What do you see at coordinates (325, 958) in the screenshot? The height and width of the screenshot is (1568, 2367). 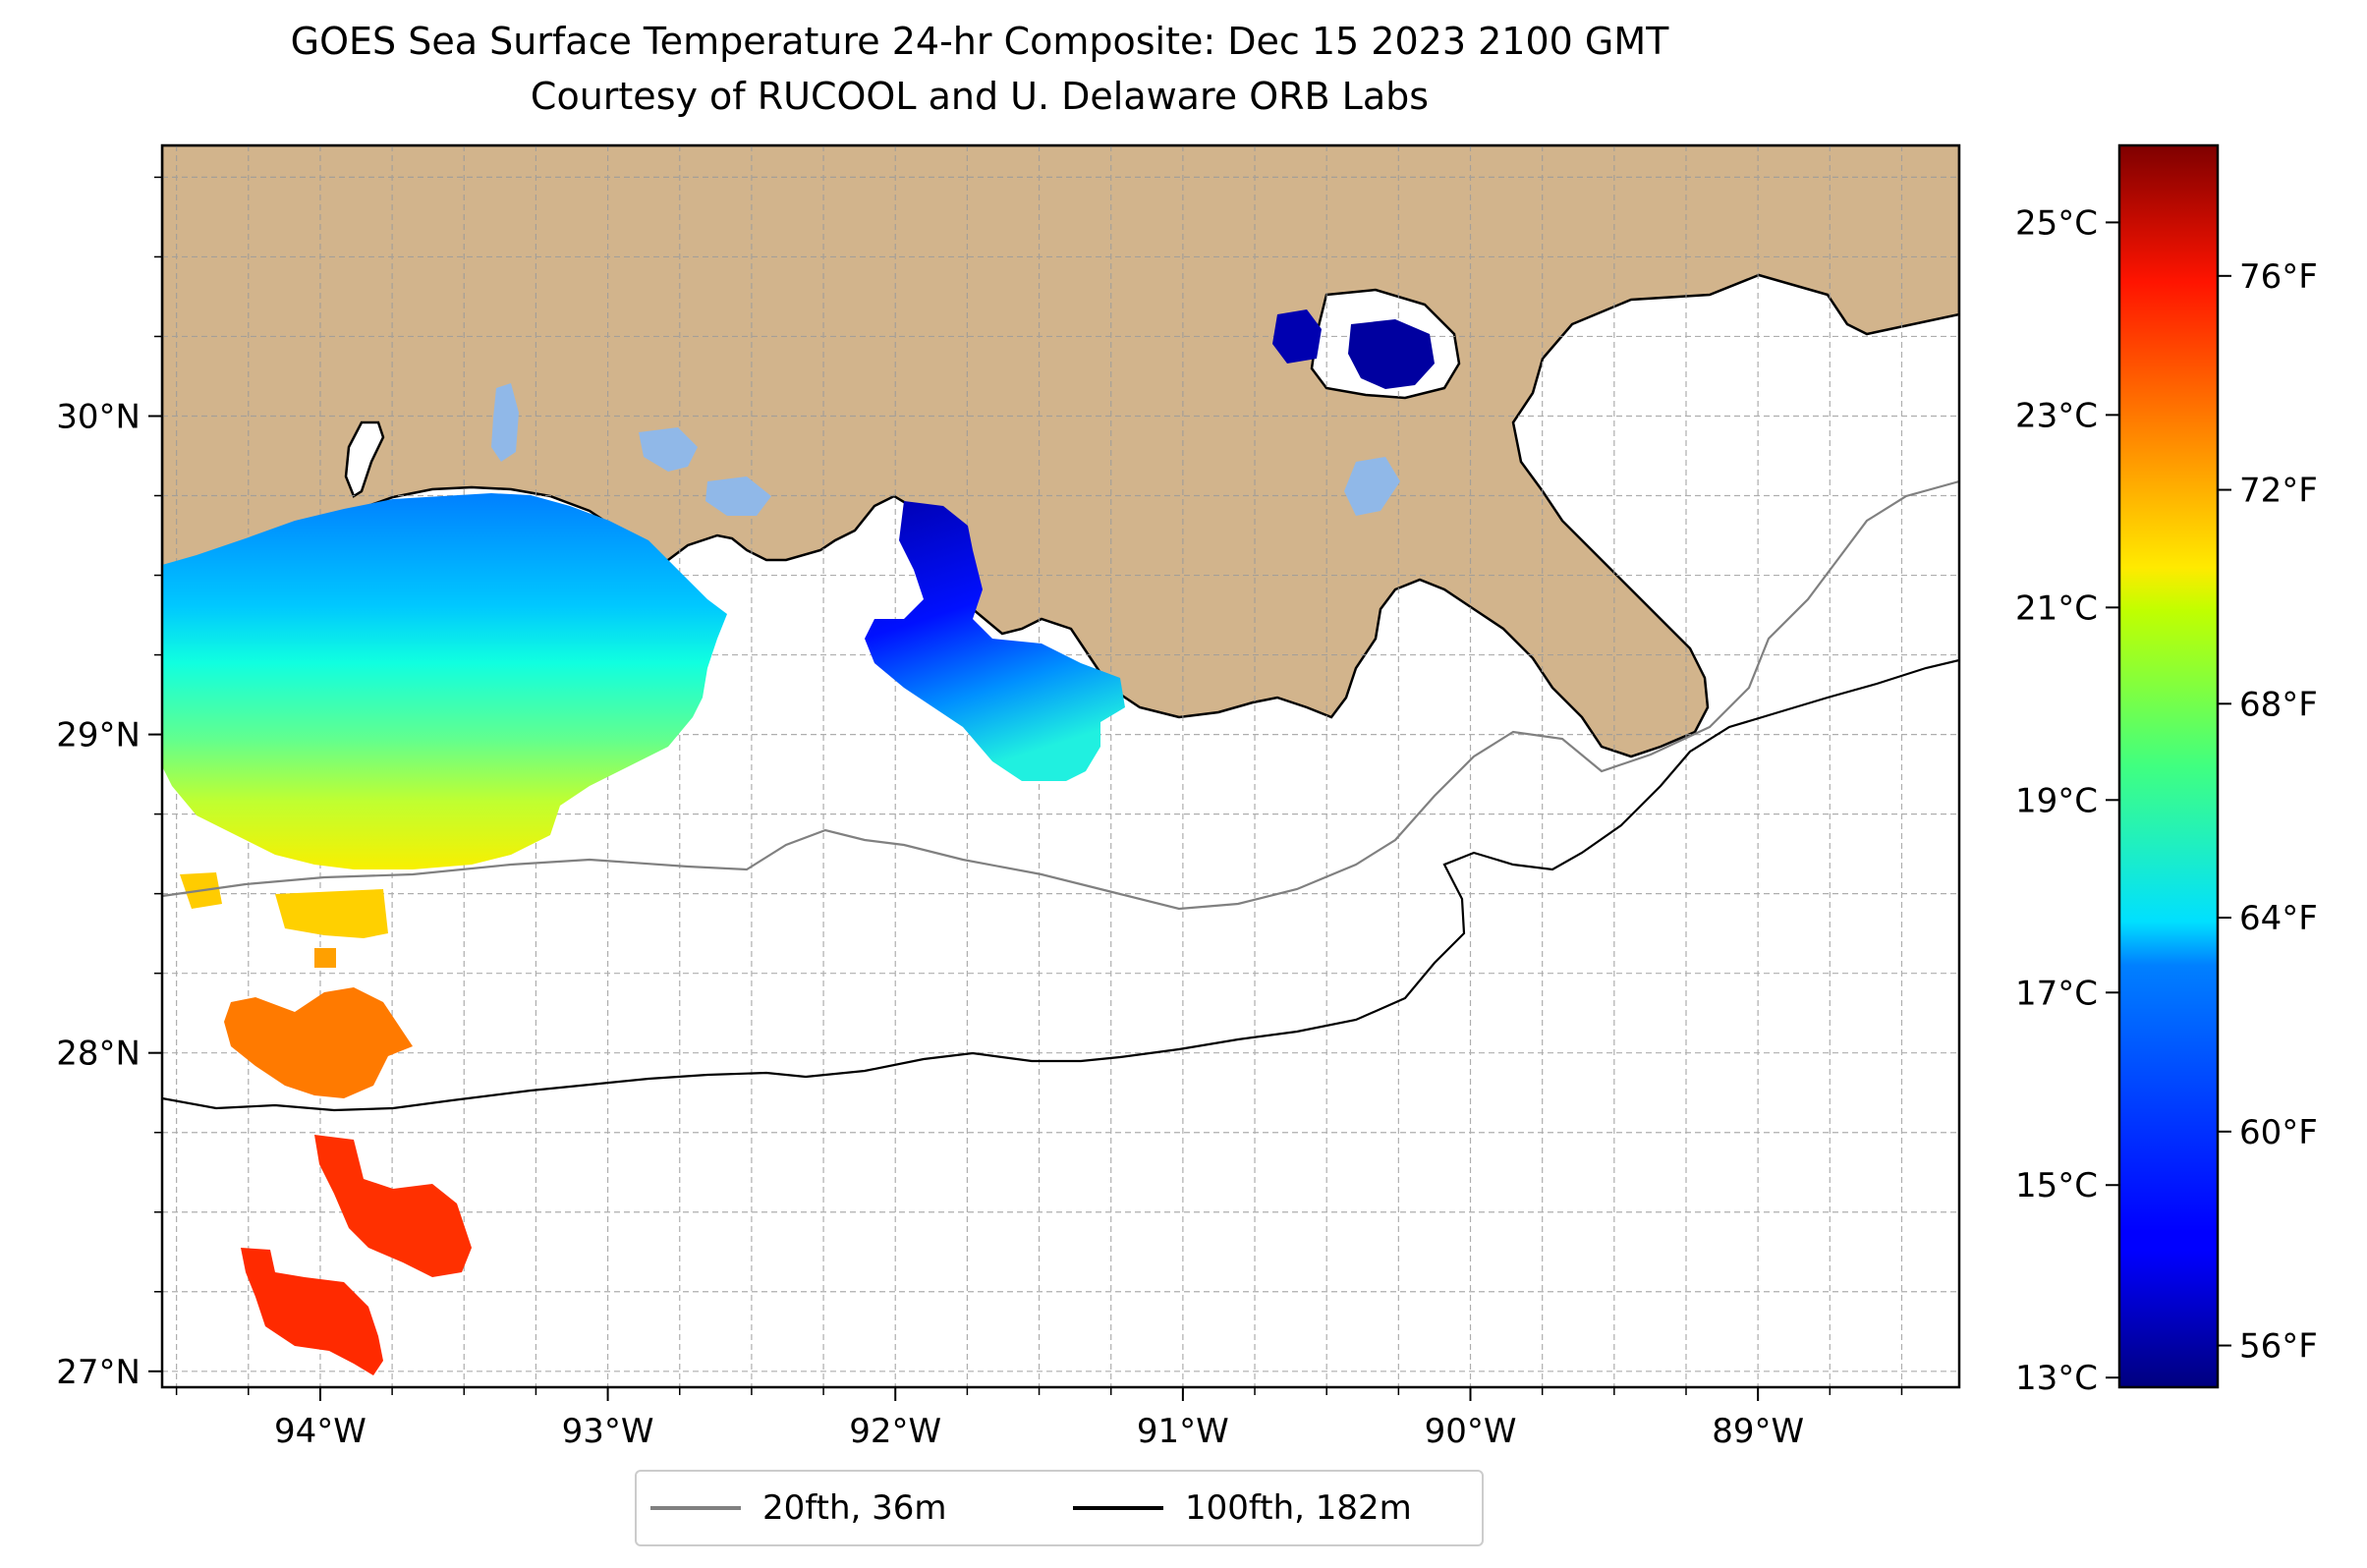 I see `sst-patch-small-orange` at bounding box center [325, 958].